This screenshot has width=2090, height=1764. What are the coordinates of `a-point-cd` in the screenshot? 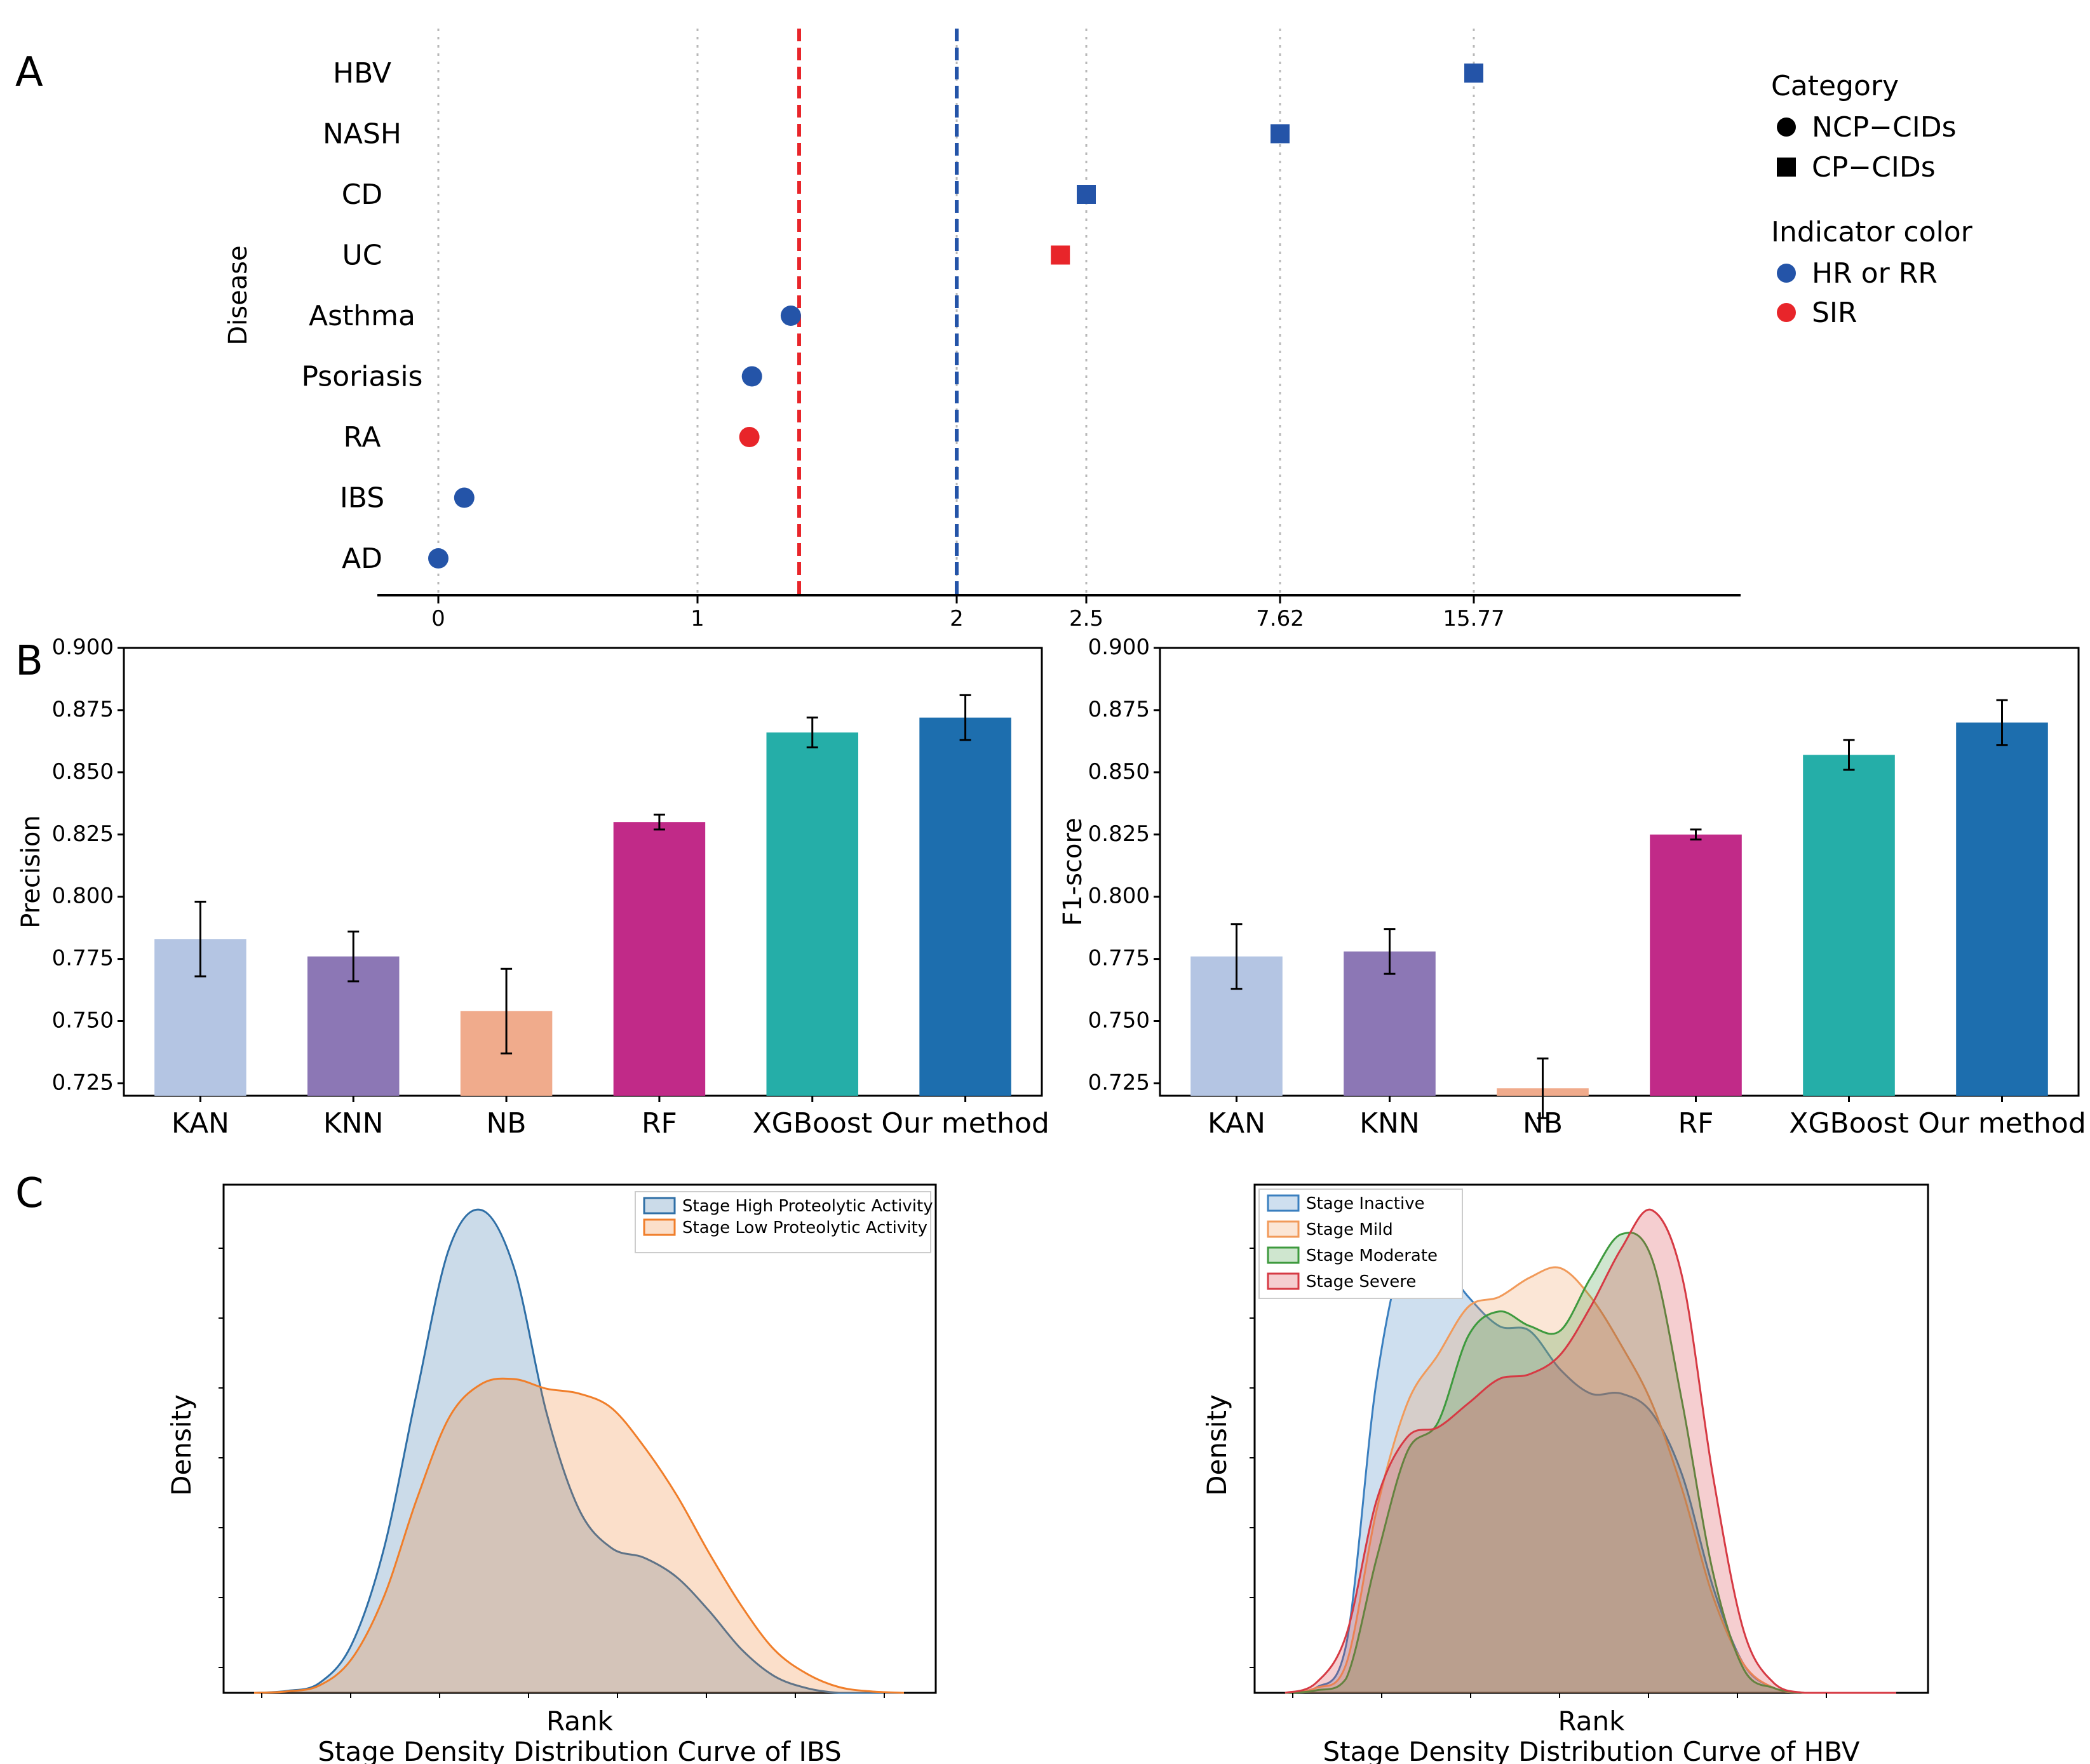 It's located at (1086, 194).